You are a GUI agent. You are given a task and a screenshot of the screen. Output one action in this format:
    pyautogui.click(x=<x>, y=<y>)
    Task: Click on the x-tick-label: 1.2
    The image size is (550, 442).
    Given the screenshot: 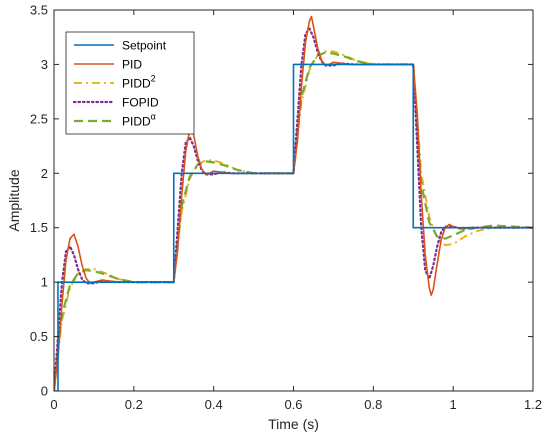 What is the action you would take?
    pyautogui.click(x=533, y=404)
    